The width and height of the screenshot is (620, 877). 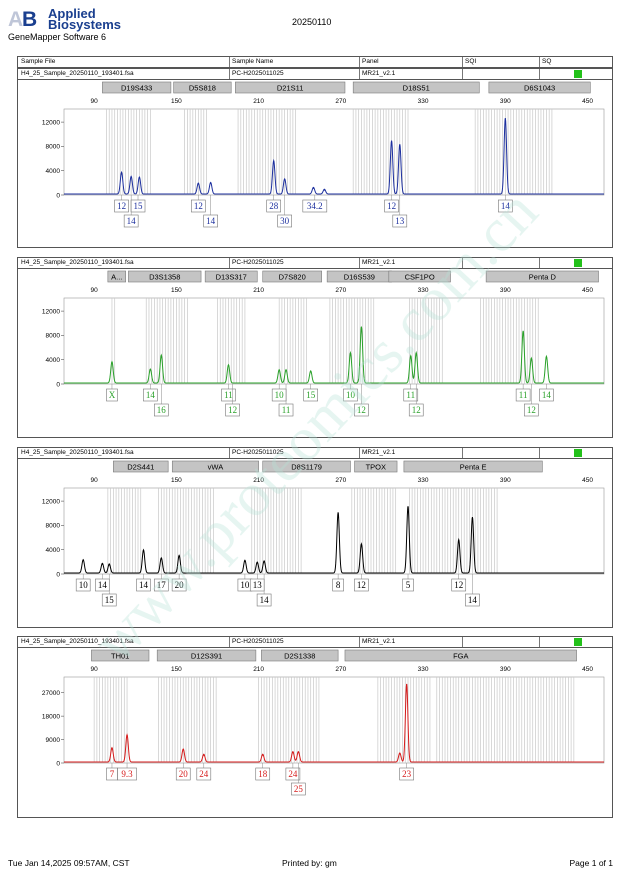 I want to click on marker-d2s441: D2S441, so click(x=141, y=466).